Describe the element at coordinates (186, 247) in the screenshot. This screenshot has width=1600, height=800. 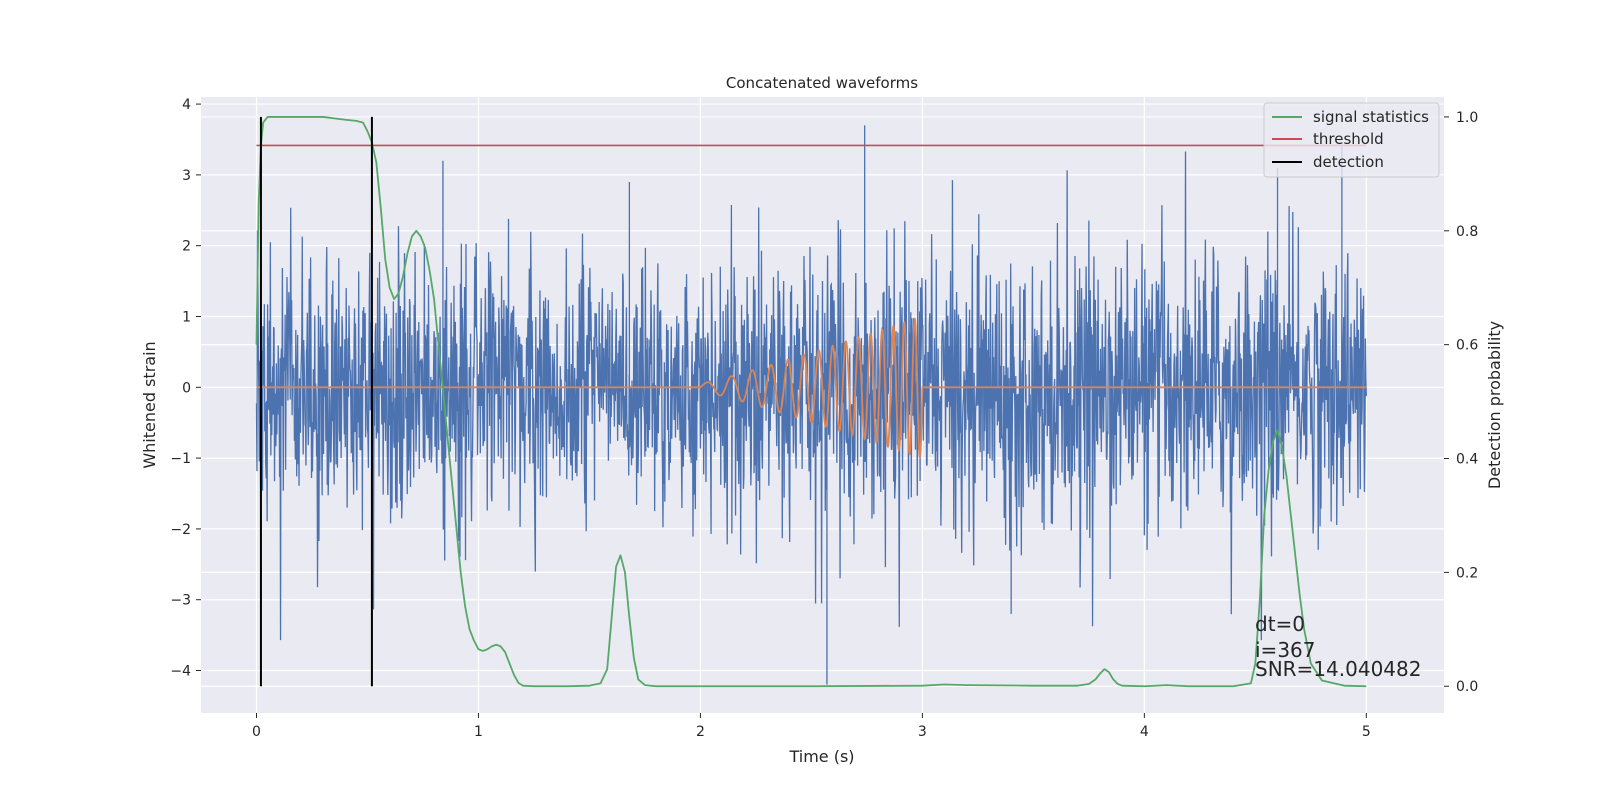
I see `y-tick-label: 2` at that location.